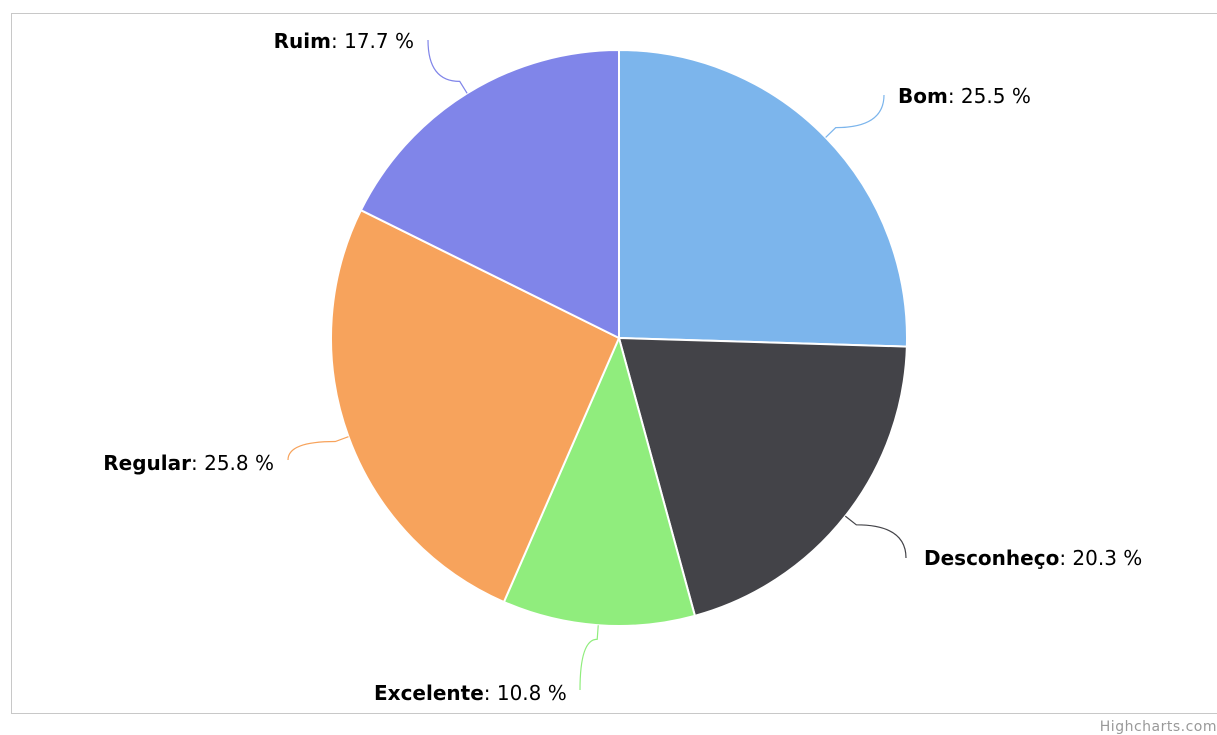 This screenshot has width=1217, height=735. I want to click on data-label-regular: Regular: 25.8 %, so click(188, 463).